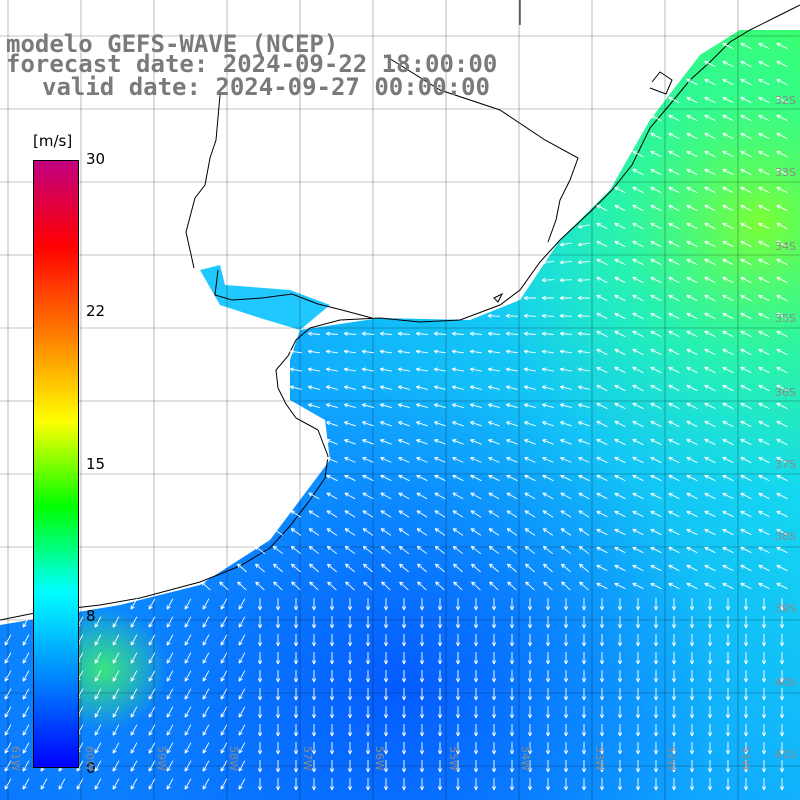  What do you see at coordinates (91, 616) in the screenshot?
I see `colorbar-tick-8: 8` at bounding box center [91, 616].